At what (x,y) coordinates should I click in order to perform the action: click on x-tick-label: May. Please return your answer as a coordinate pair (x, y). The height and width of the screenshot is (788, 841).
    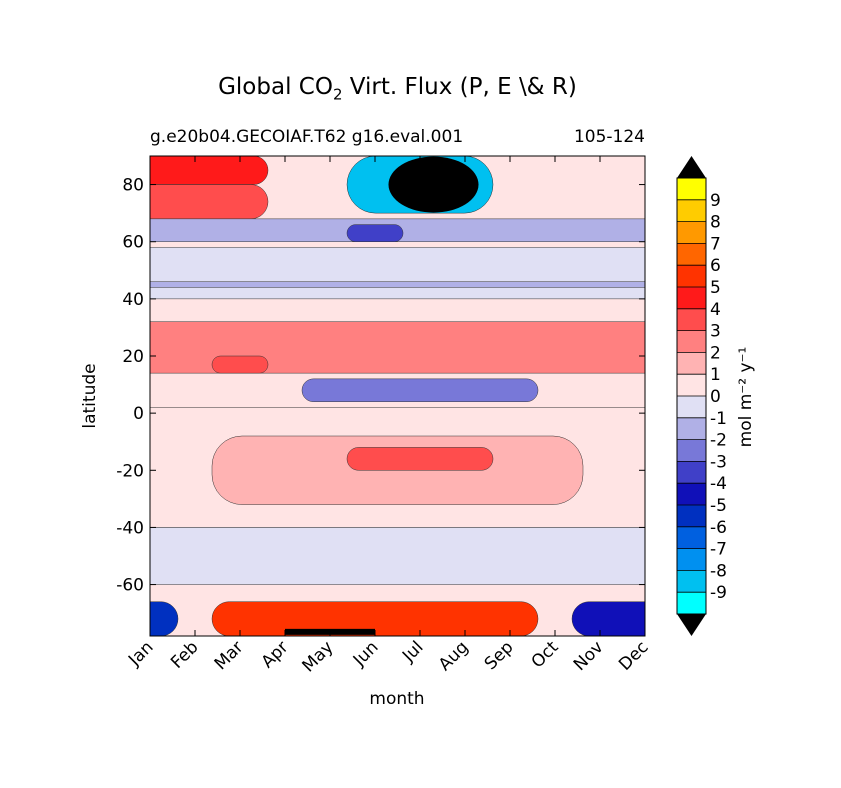
    Looking at the image, I should click on (318, 656).